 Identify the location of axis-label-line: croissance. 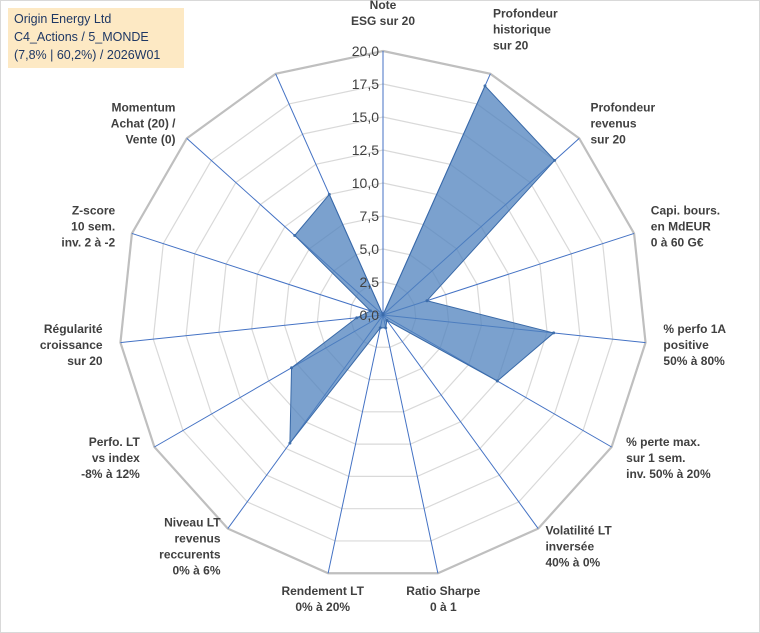
(71, 345).